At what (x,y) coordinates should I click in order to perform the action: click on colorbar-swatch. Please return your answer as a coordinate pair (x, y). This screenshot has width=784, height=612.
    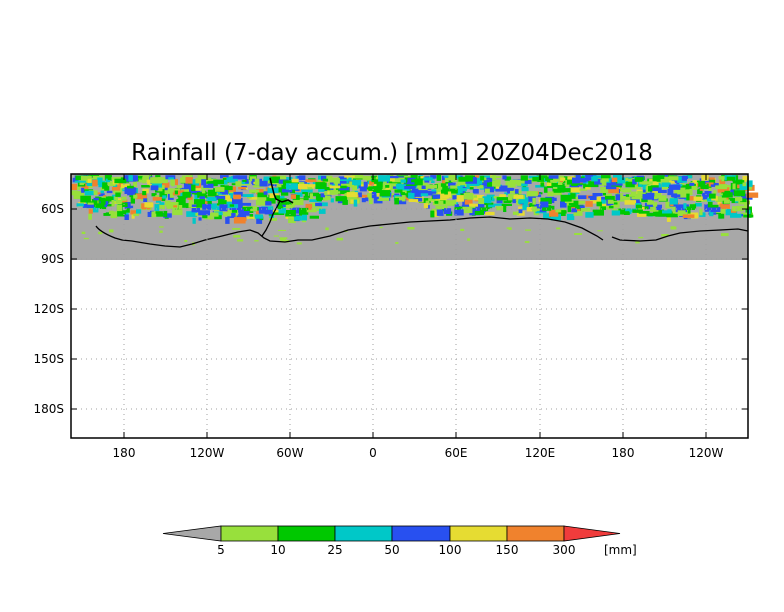
    Looking at the image, I should click on (249, 533).